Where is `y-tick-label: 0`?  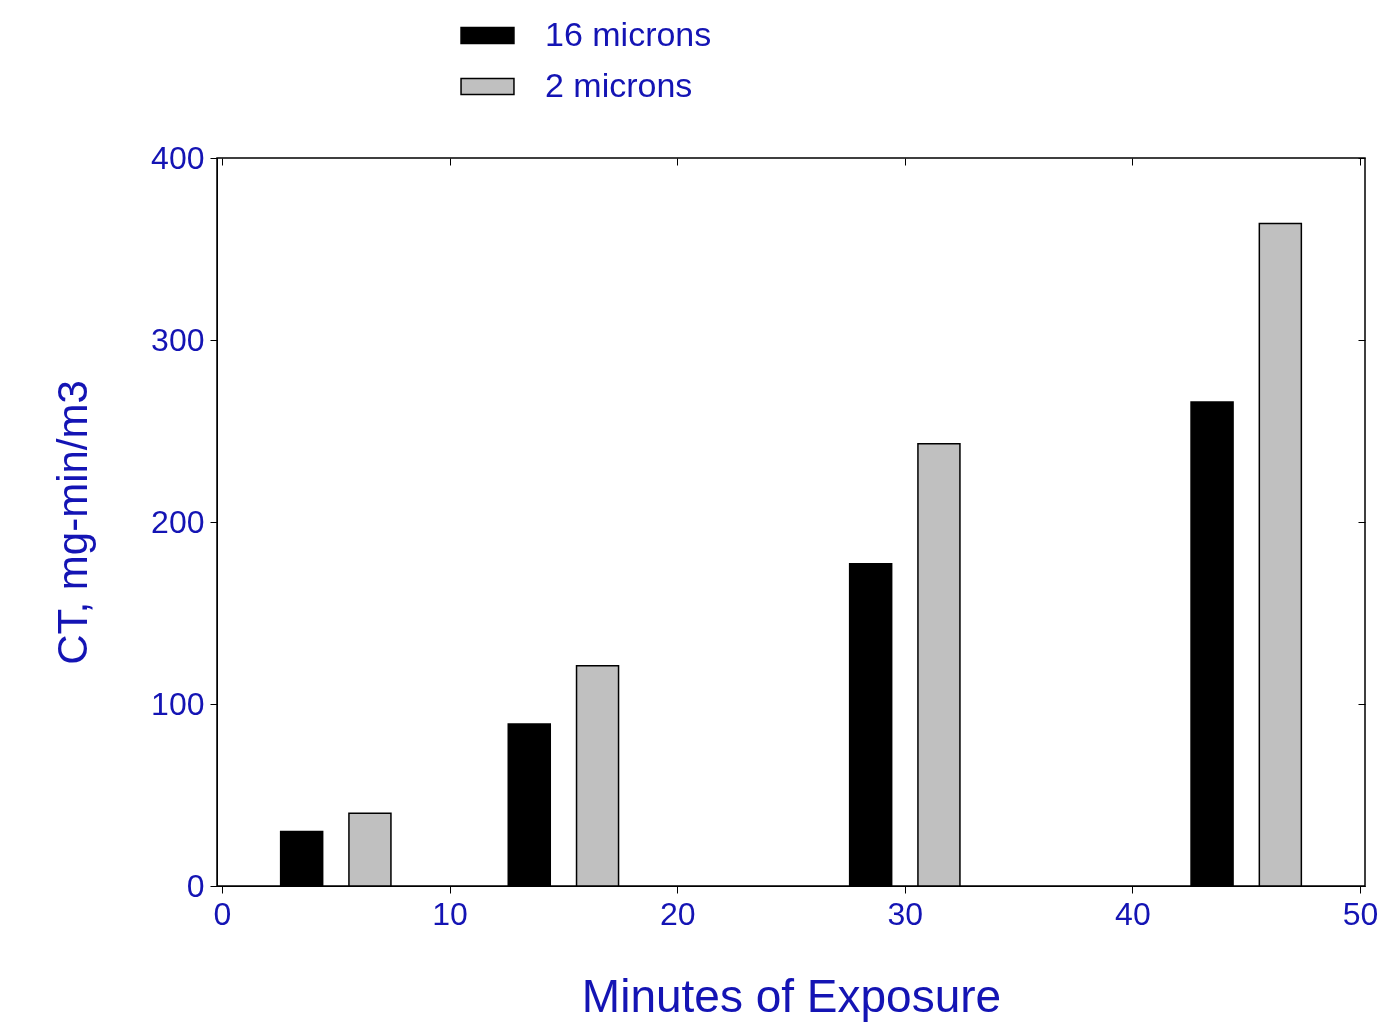 y-tick-label: 0 is located at coordinates (195, 885).